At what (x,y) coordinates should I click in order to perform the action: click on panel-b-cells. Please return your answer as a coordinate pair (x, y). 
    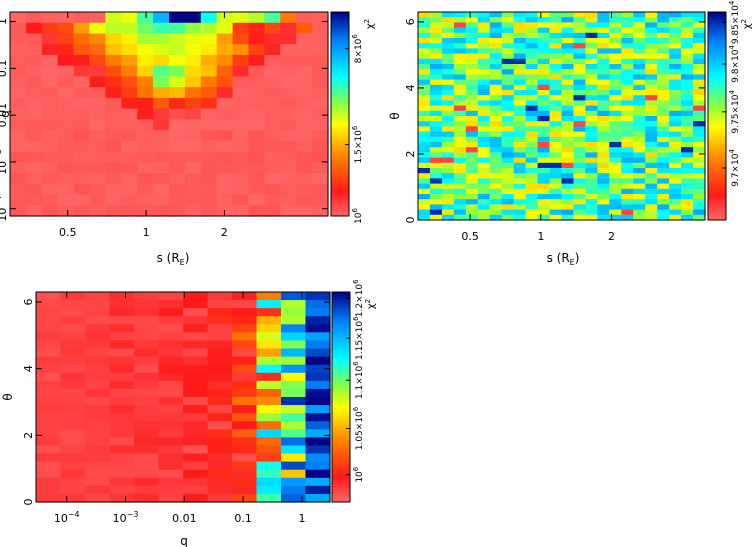
    Looking at the image, I should click on (562, 116).